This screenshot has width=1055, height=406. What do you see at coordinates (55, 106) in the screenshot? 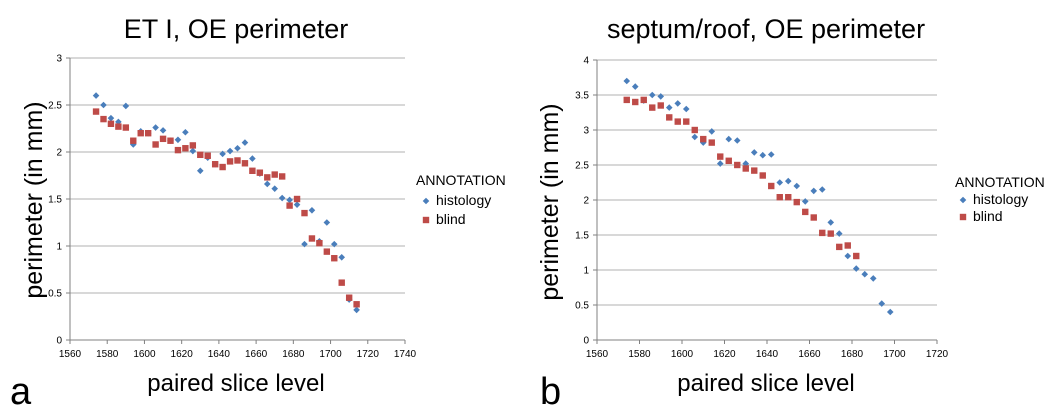
I see `panel-a-ytick-label: 2.5` at bounding box center [55, 106].